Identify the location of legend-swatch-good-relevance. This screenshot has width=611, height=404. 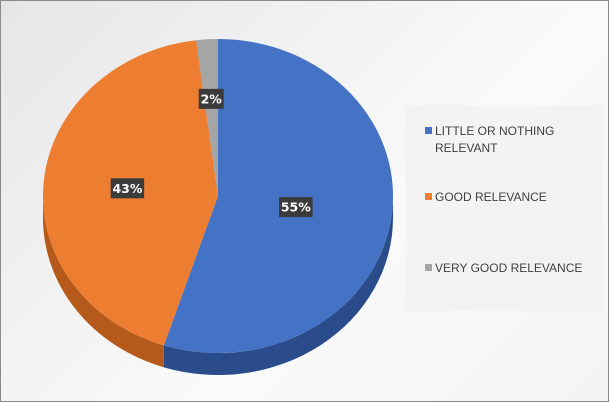
(428, 196).